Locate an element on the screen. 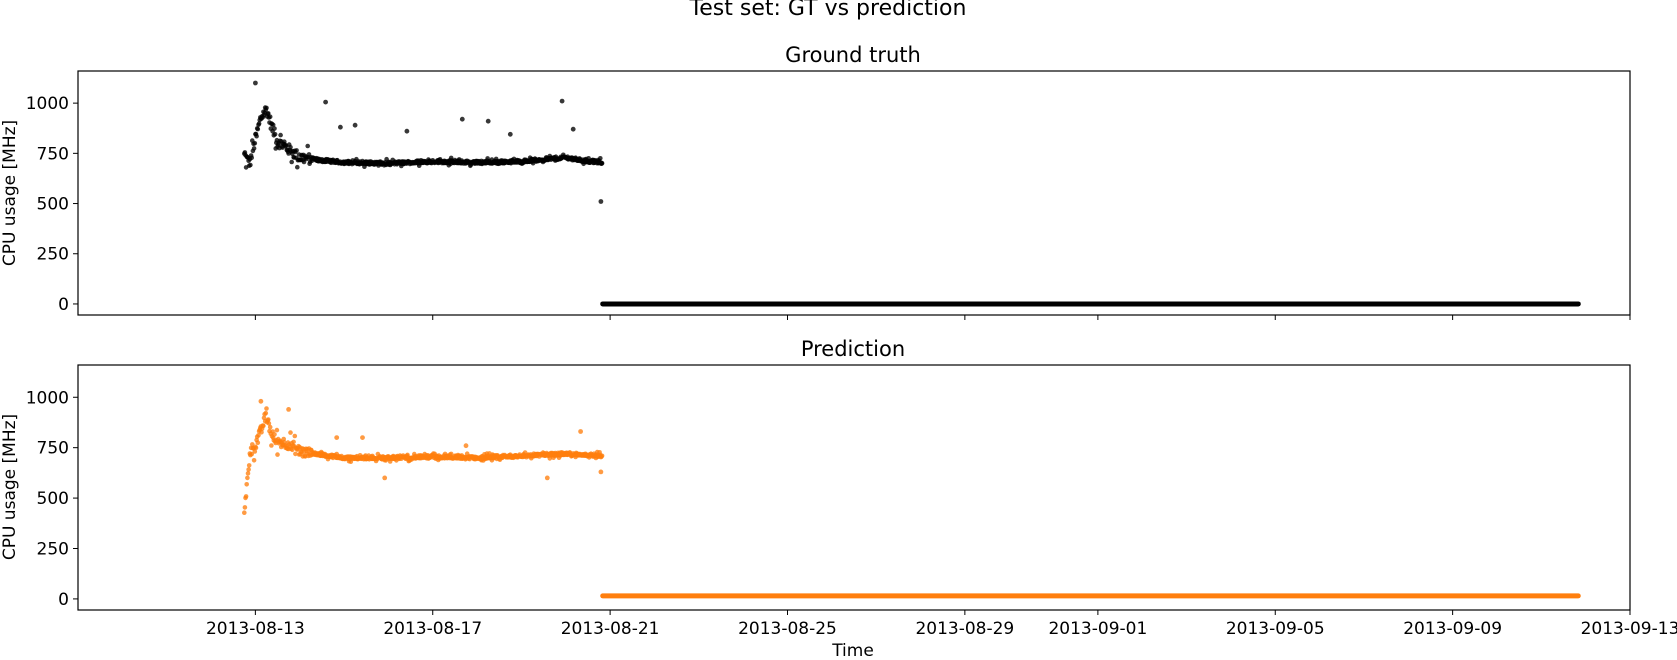 The height and width of the screenshot is (660, 1677). x-tick-label: 2013-08-21 is located at coordinates (610, 629).